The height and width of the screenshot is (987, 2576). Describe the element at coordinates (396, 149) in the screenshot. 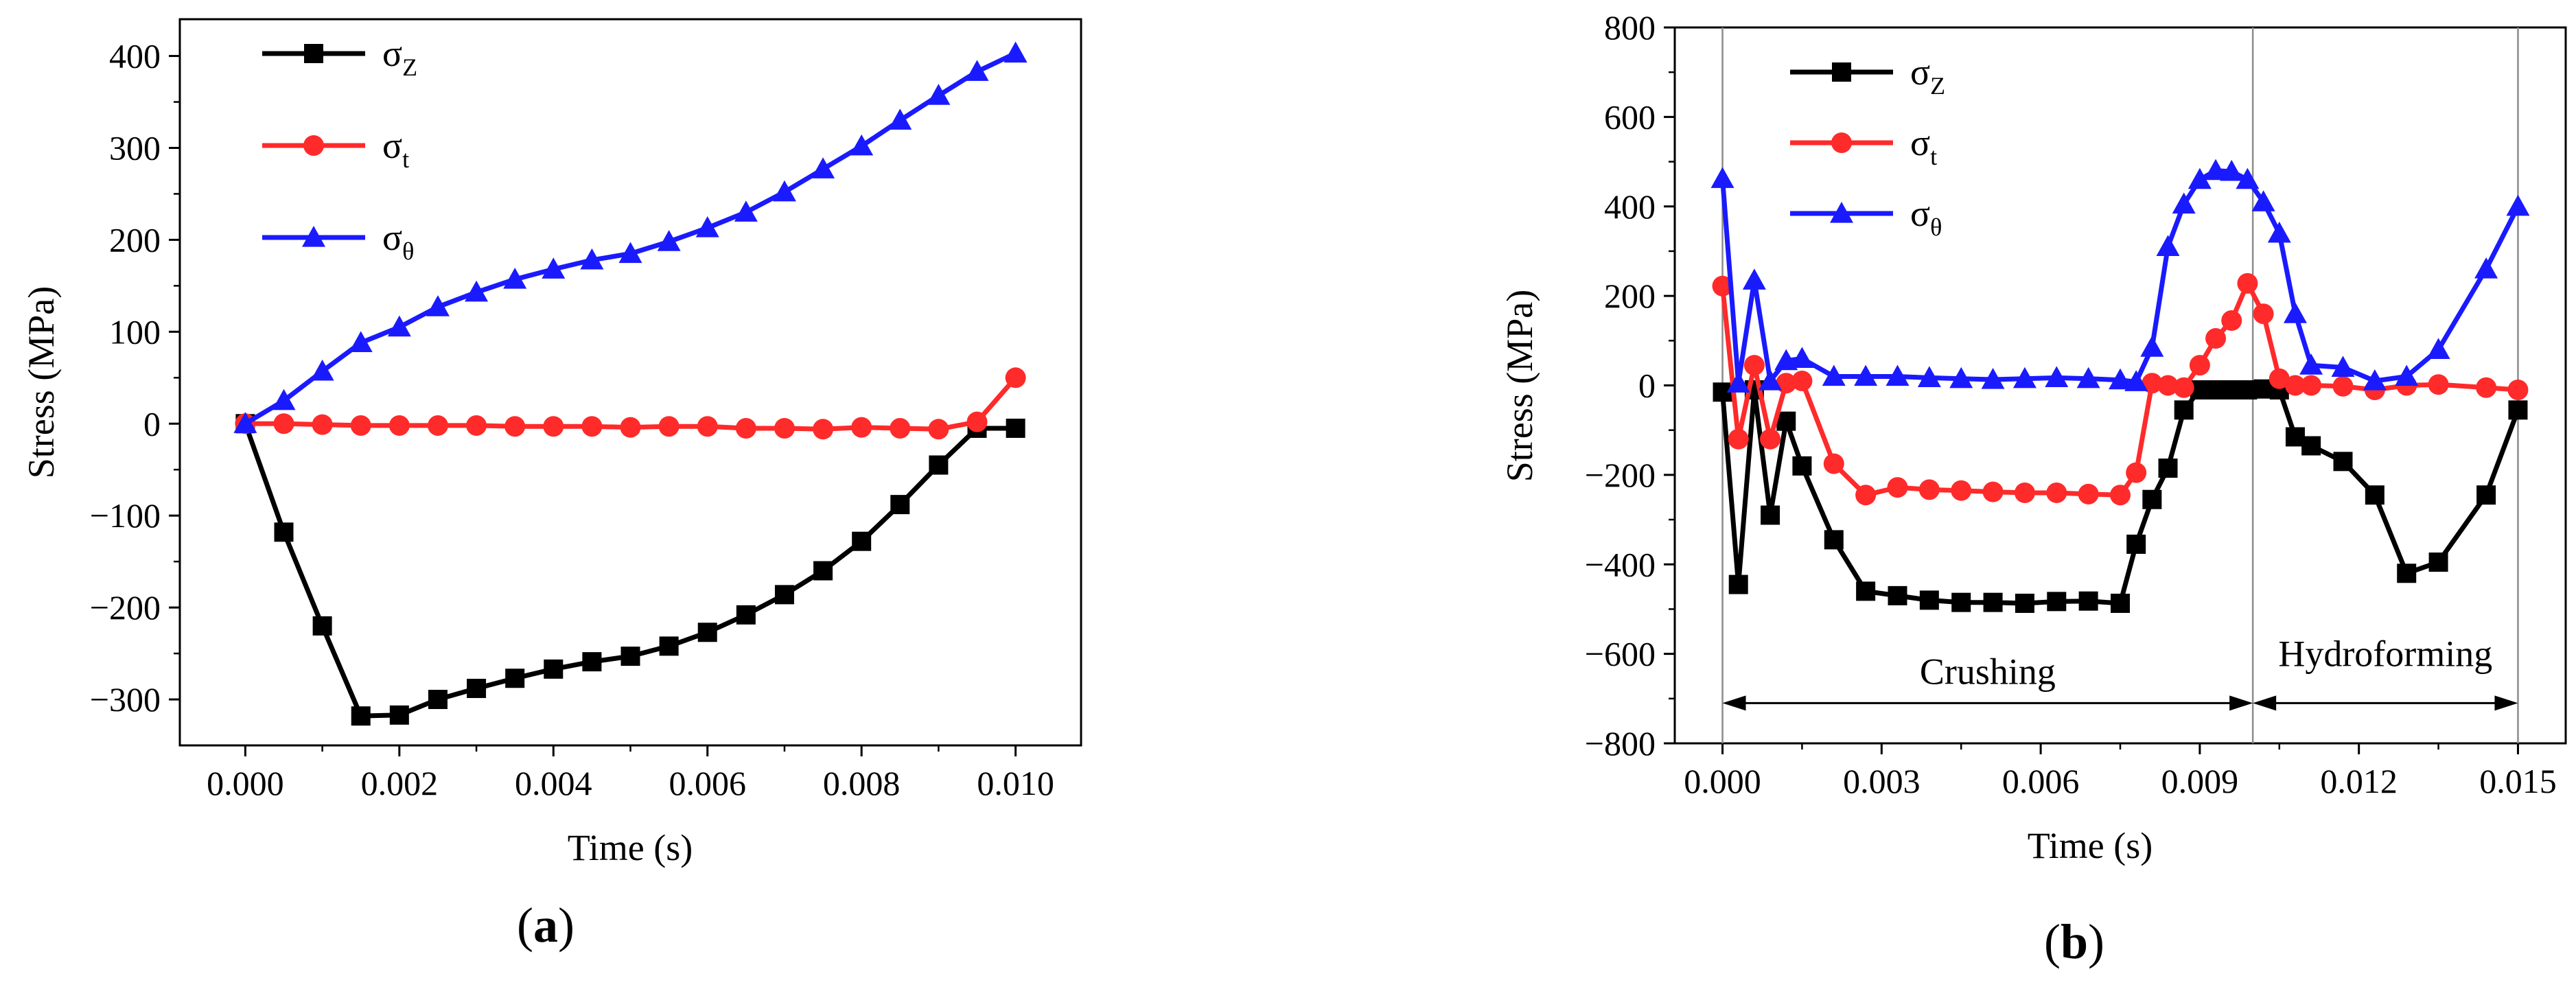

I see `legend-label: σt` at that location.